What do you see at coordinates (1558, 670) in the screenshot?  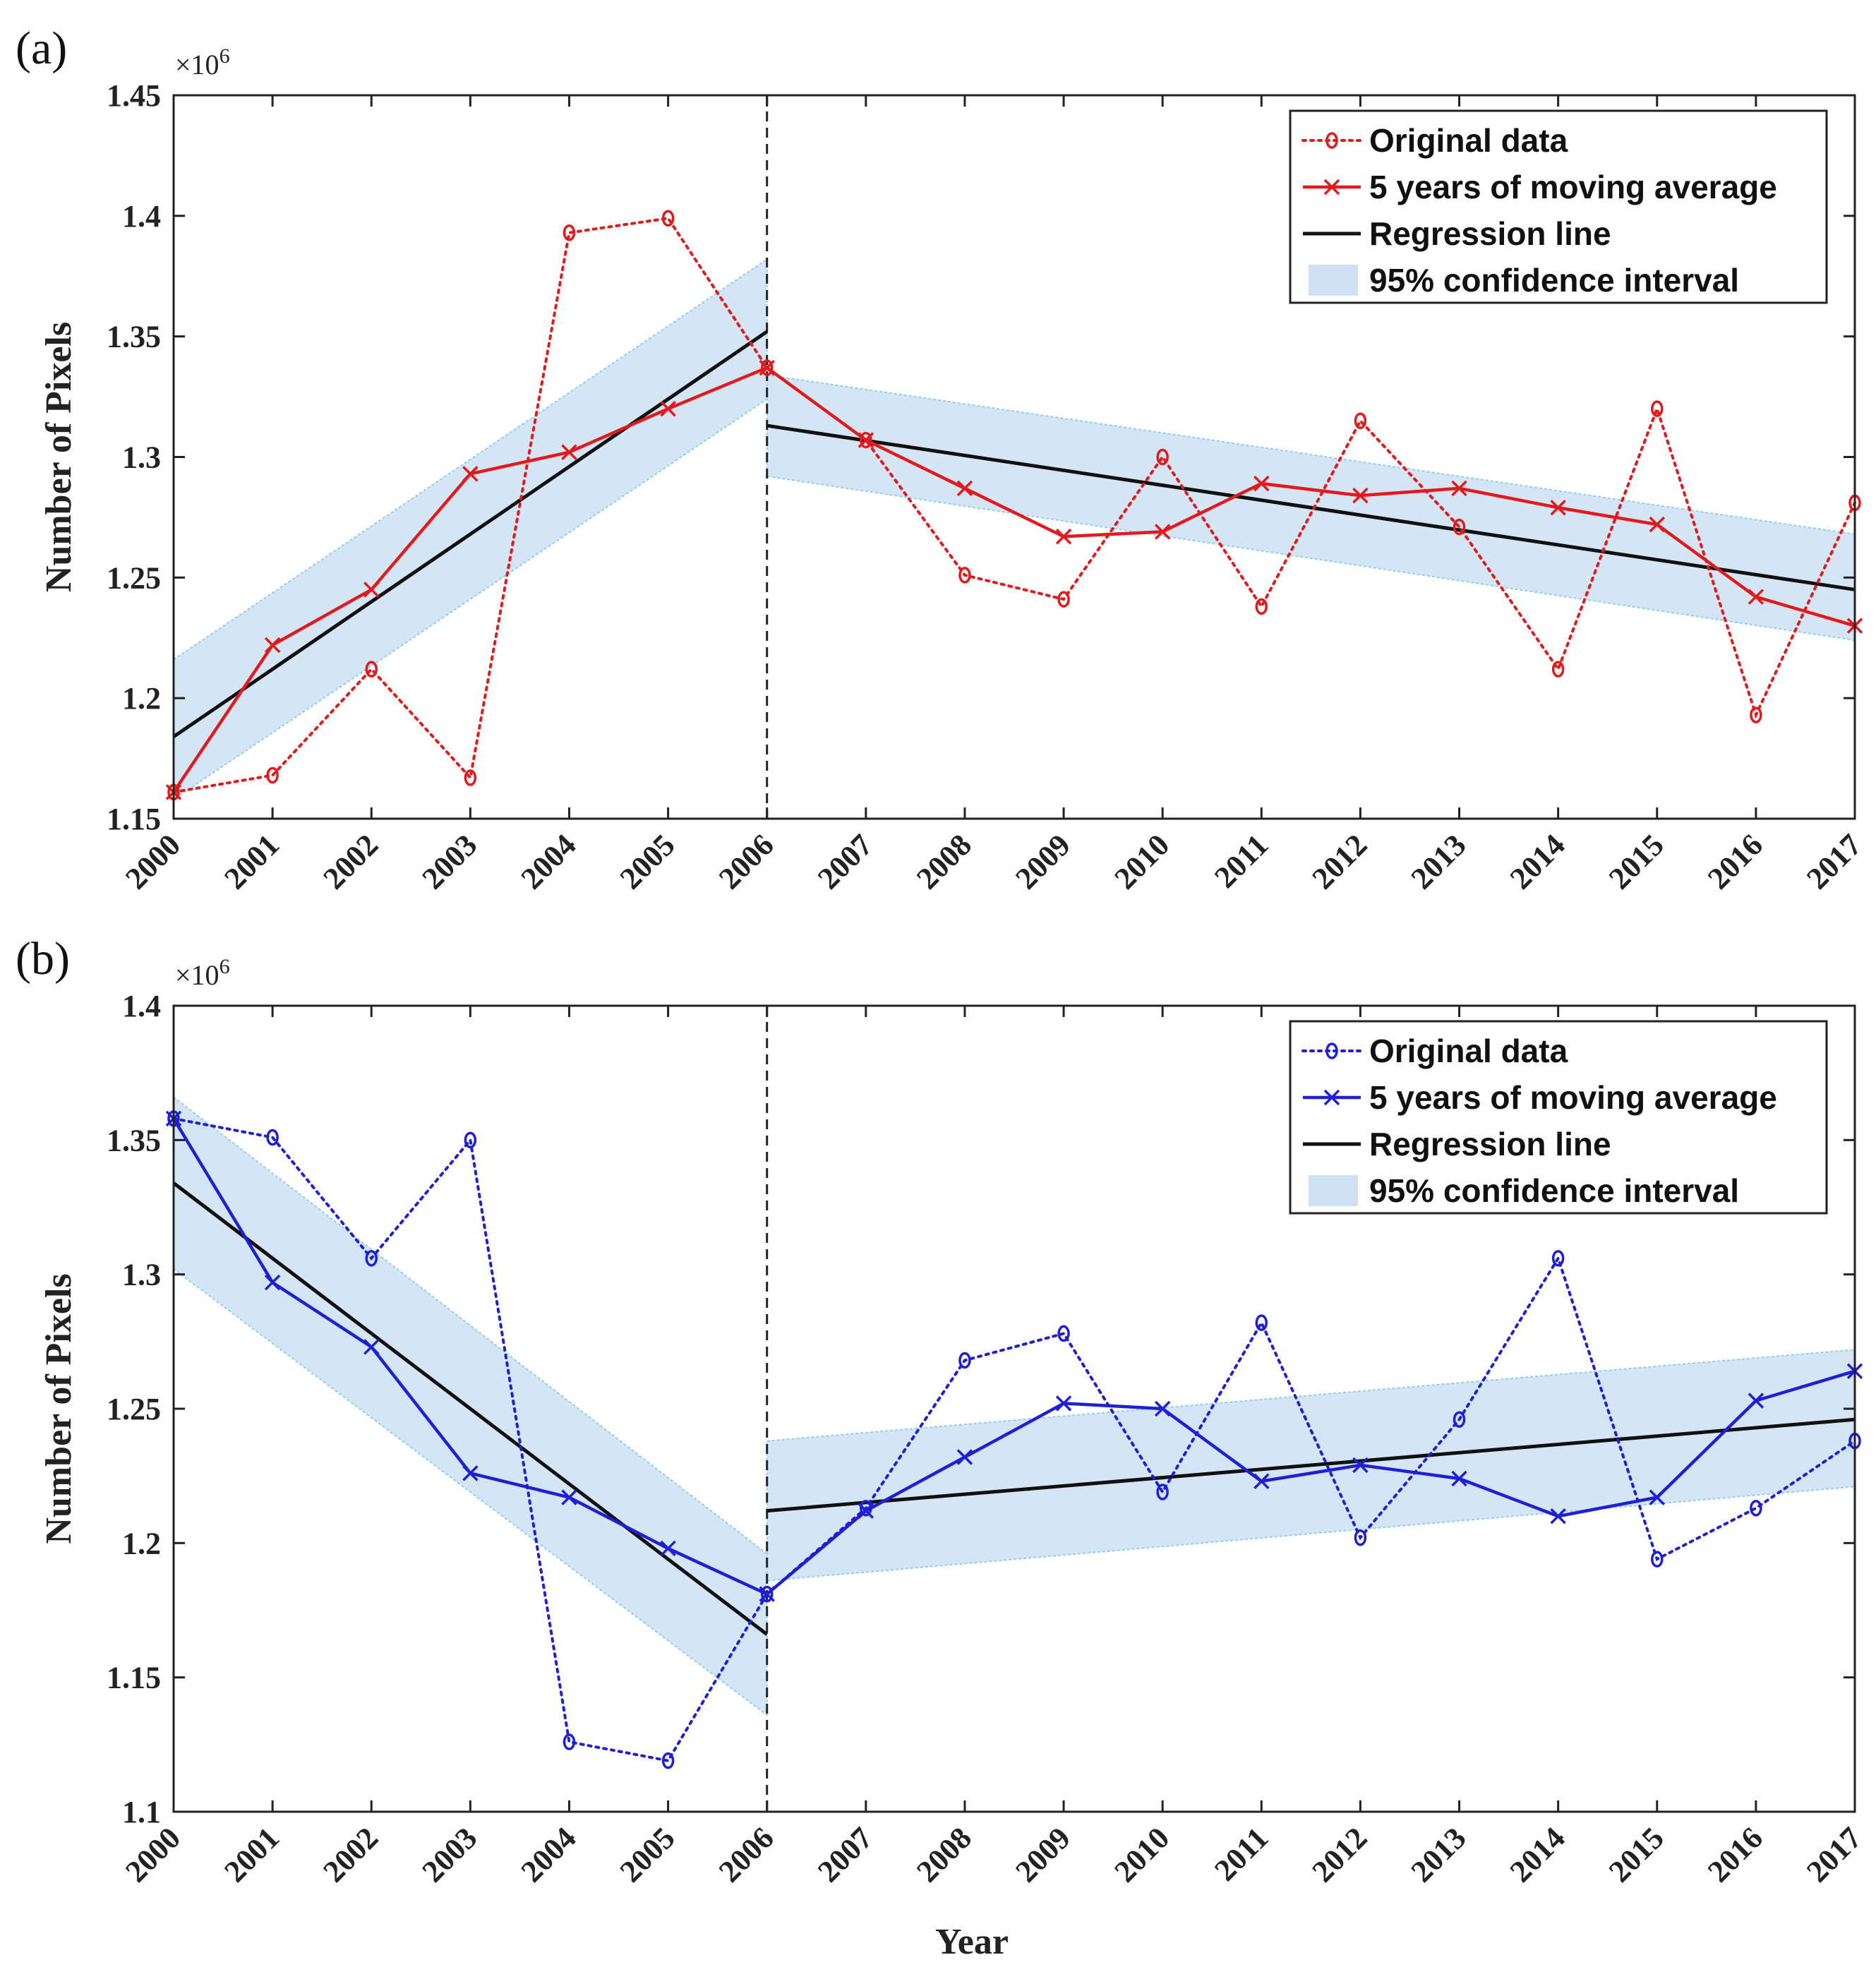 I see `panel-a-original-point-2014` at bounding box center [1558, 670].